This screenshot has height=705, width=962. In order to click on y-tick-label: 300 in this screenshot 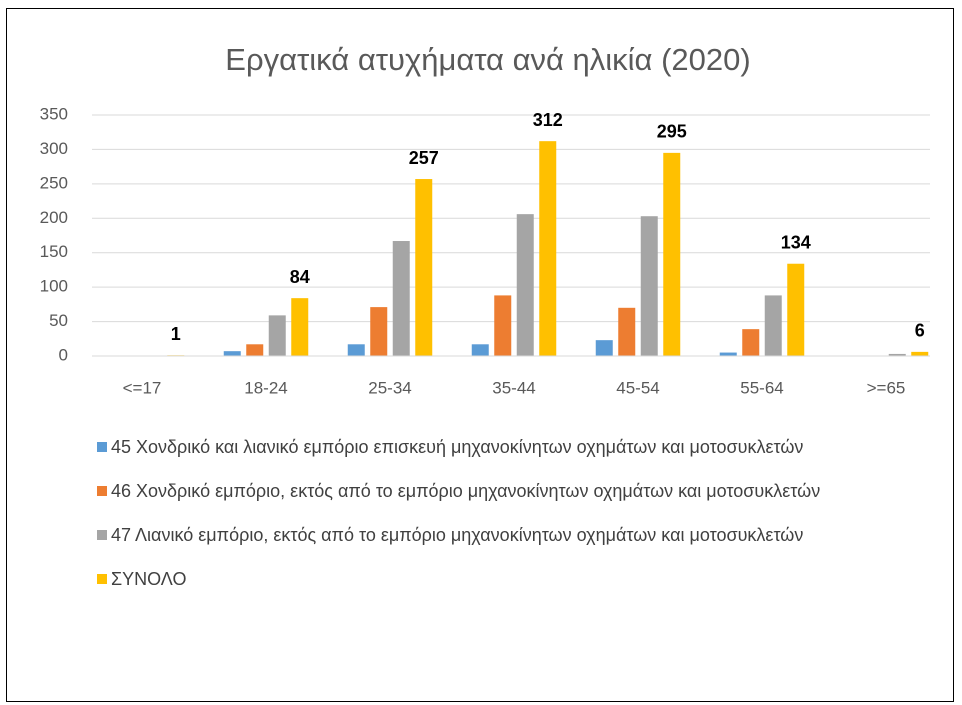, I will do `click(54, 148)`.